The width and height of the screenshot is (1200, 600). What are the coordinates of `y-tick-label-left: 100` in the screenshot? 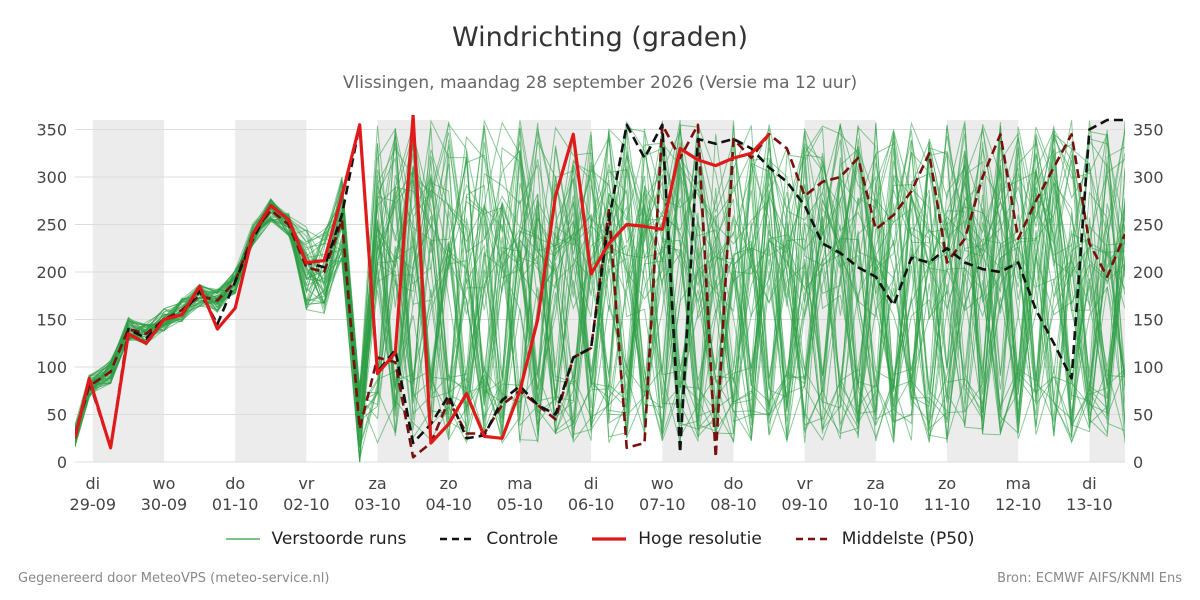 It's located at (51, 367).